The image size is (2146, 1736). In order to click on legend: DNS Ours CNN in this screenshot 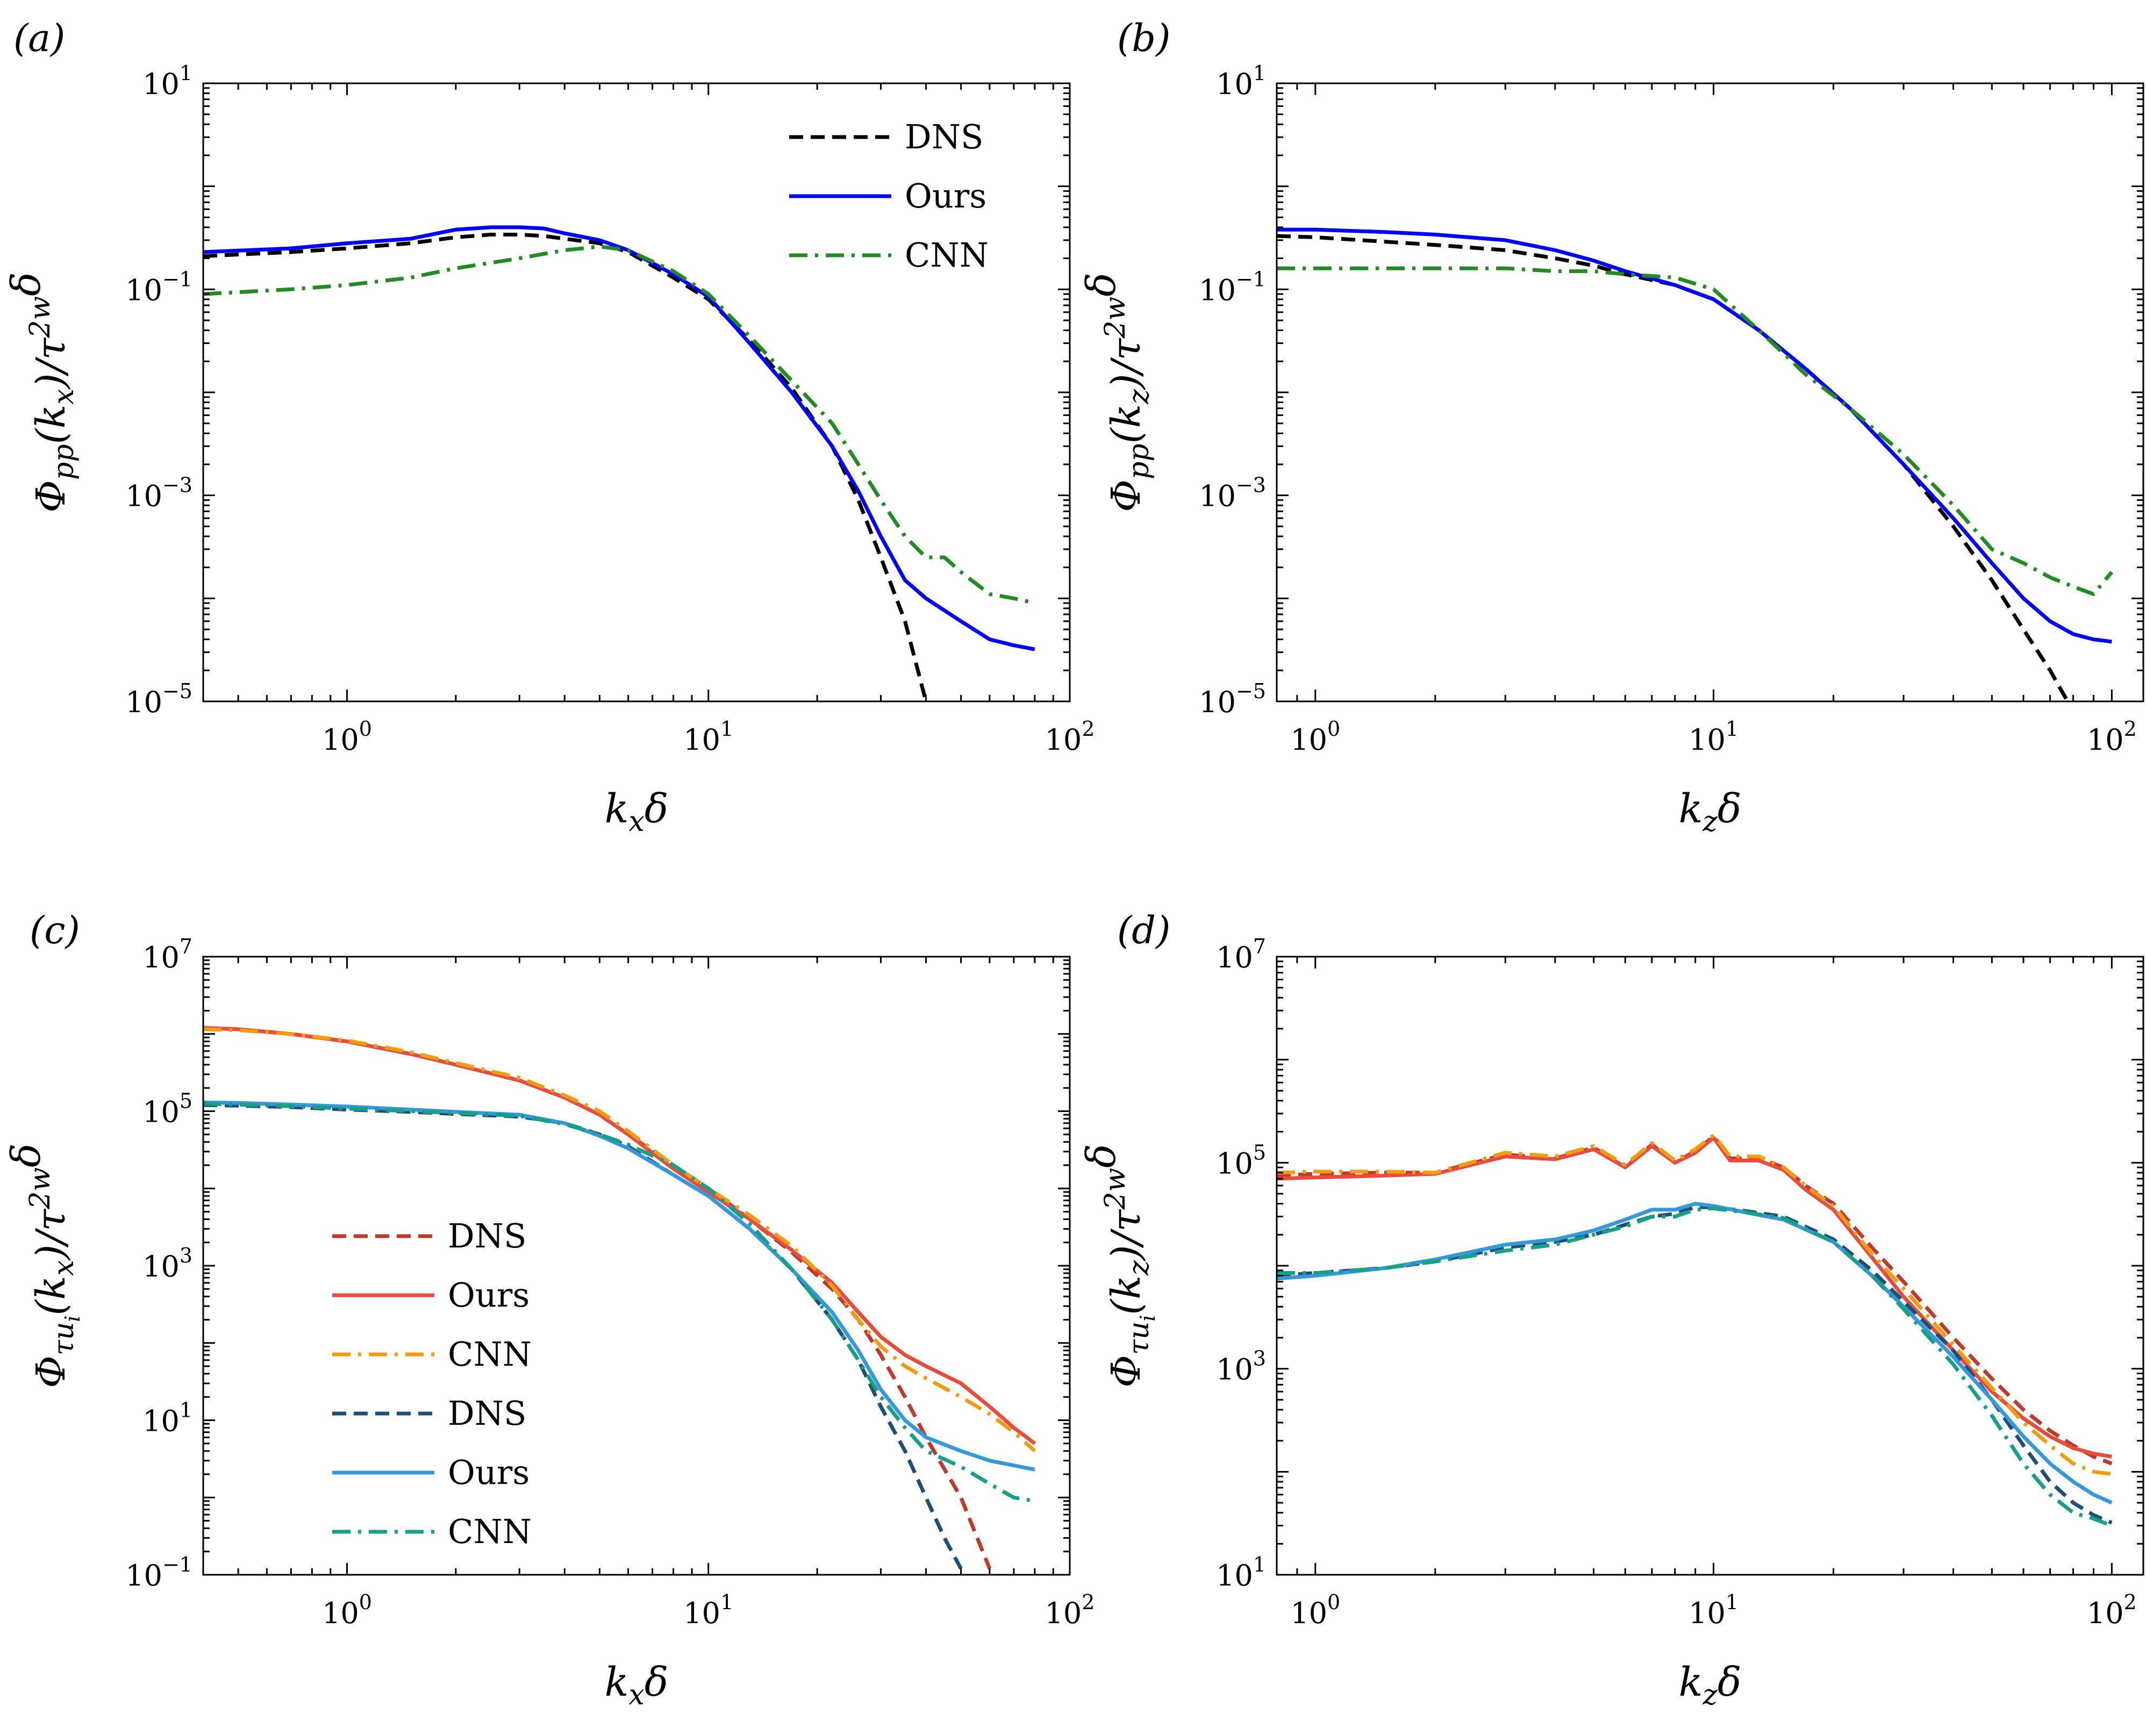, I will do `click(889, 196)`.